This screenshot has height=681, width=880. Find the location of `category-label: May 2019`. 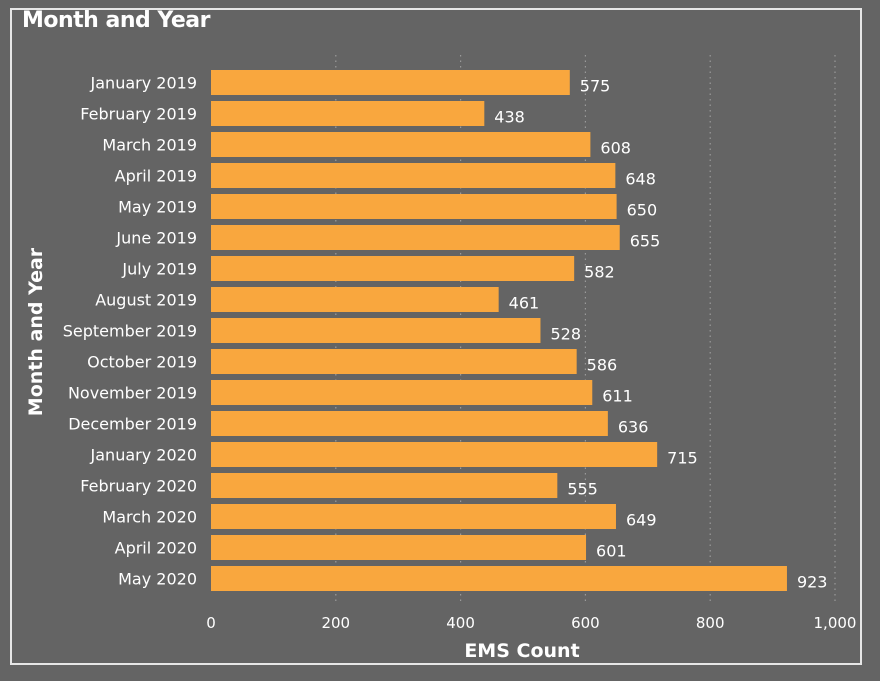

category-label: May 2019 is located at coordinates (157, 207).